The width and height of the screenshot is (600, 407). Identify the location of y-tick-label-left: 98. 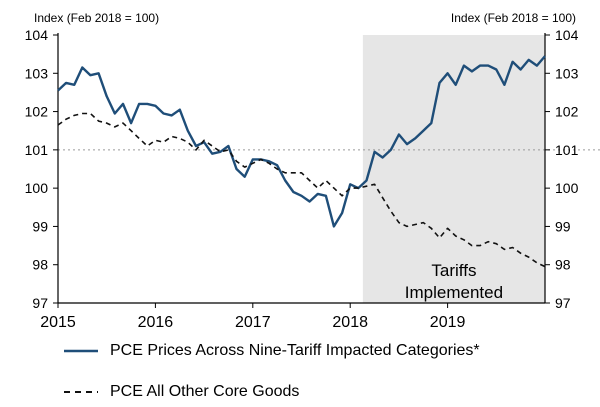
(40, 265).